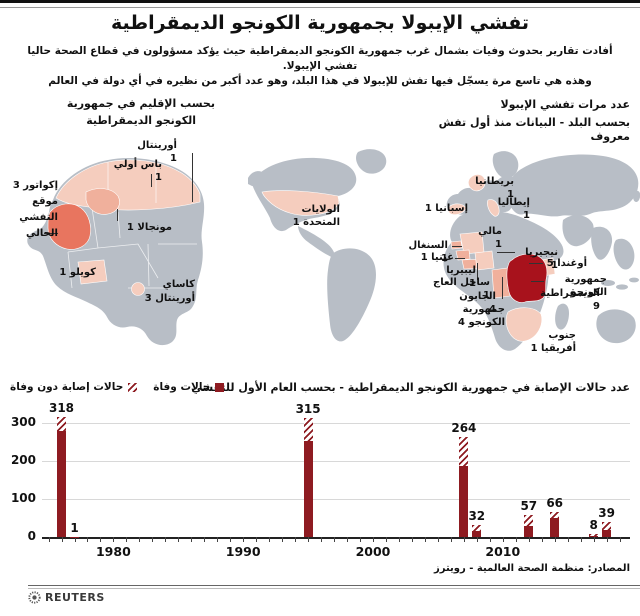 This screenshot has width=640, height=616. Describe the element at coordinates (62, 539) in the screenshot. I see `x-tick-1976` at that location.